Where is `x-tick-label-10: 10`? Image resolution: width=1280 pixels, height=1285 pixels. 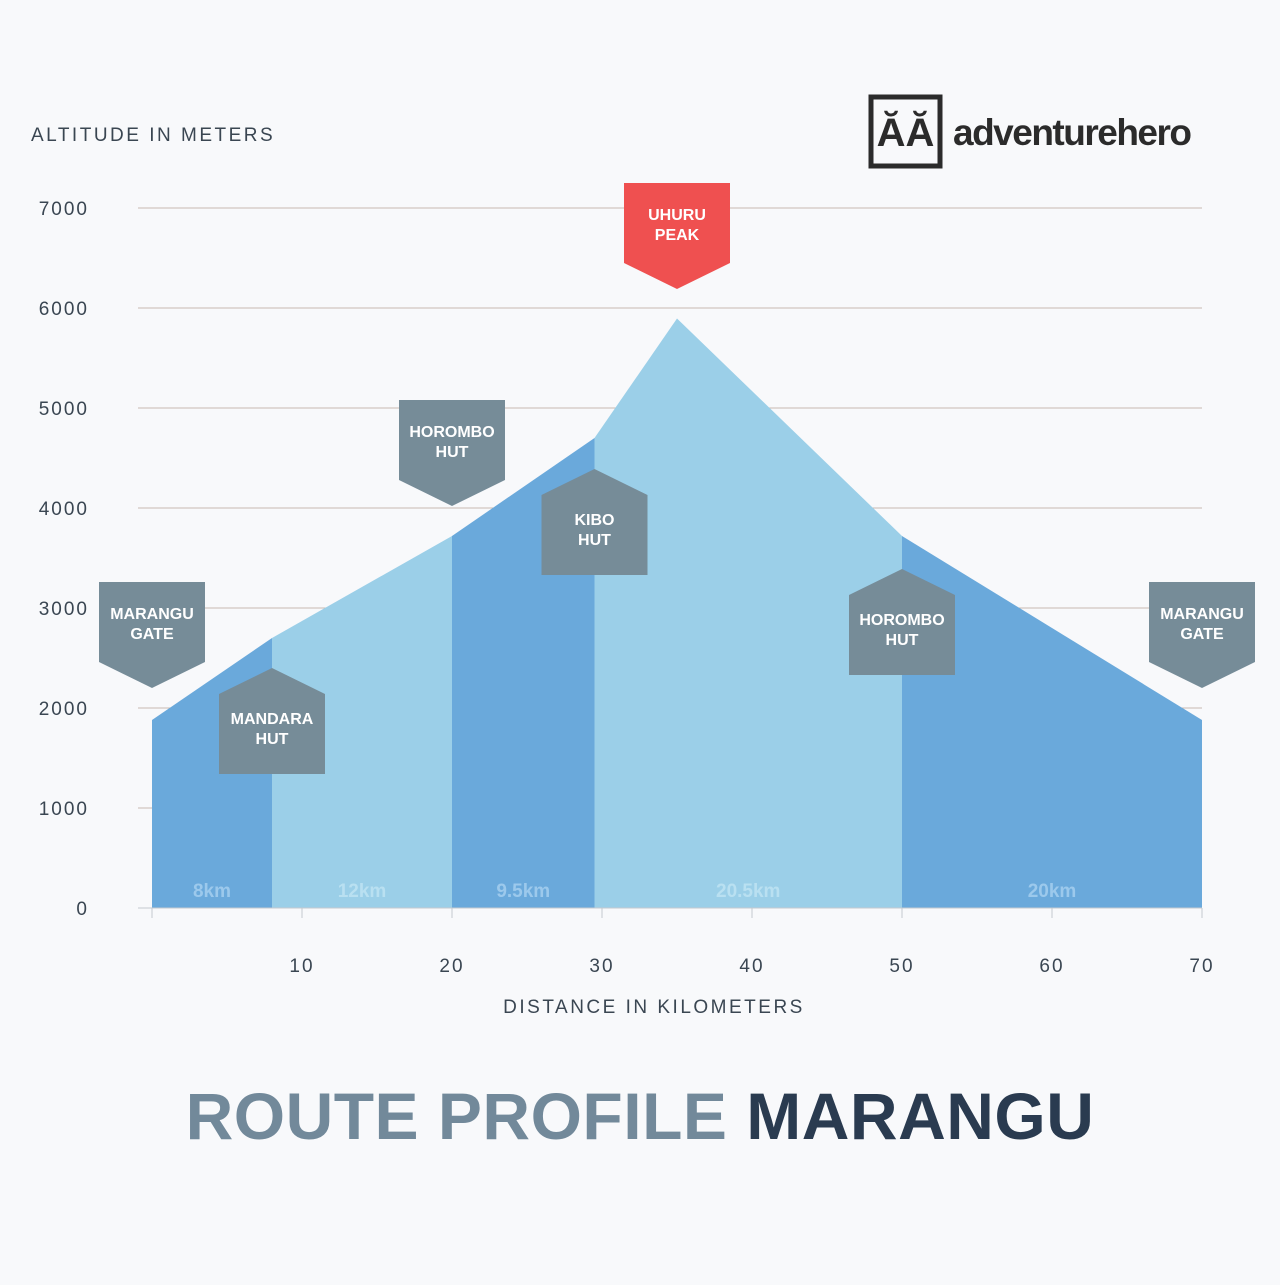
x-tick-label-10: 10 is located at coordinates (301, 966).